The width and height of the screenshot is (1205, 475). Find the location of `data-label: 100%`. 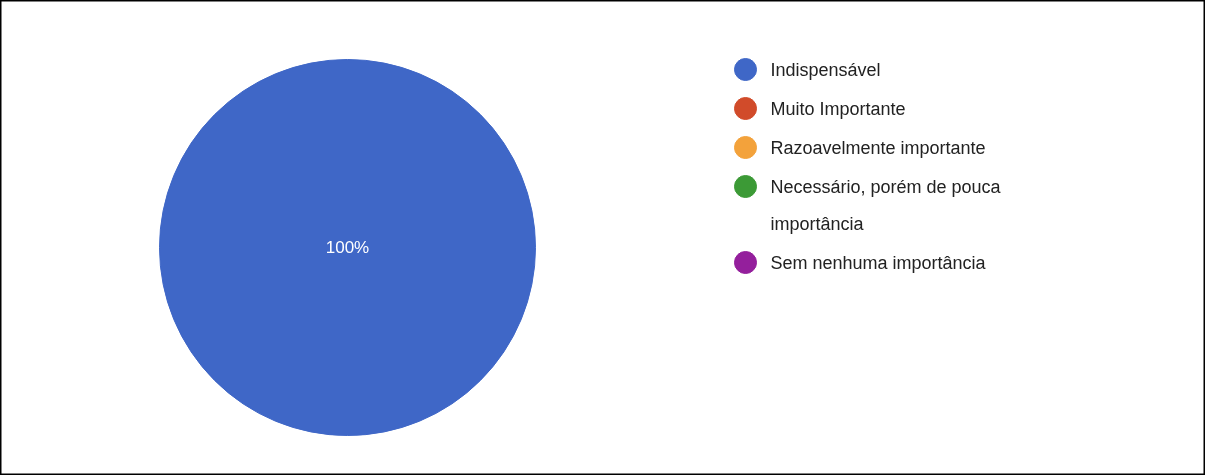

data-label: 100% is located at coordinates (347, 247).